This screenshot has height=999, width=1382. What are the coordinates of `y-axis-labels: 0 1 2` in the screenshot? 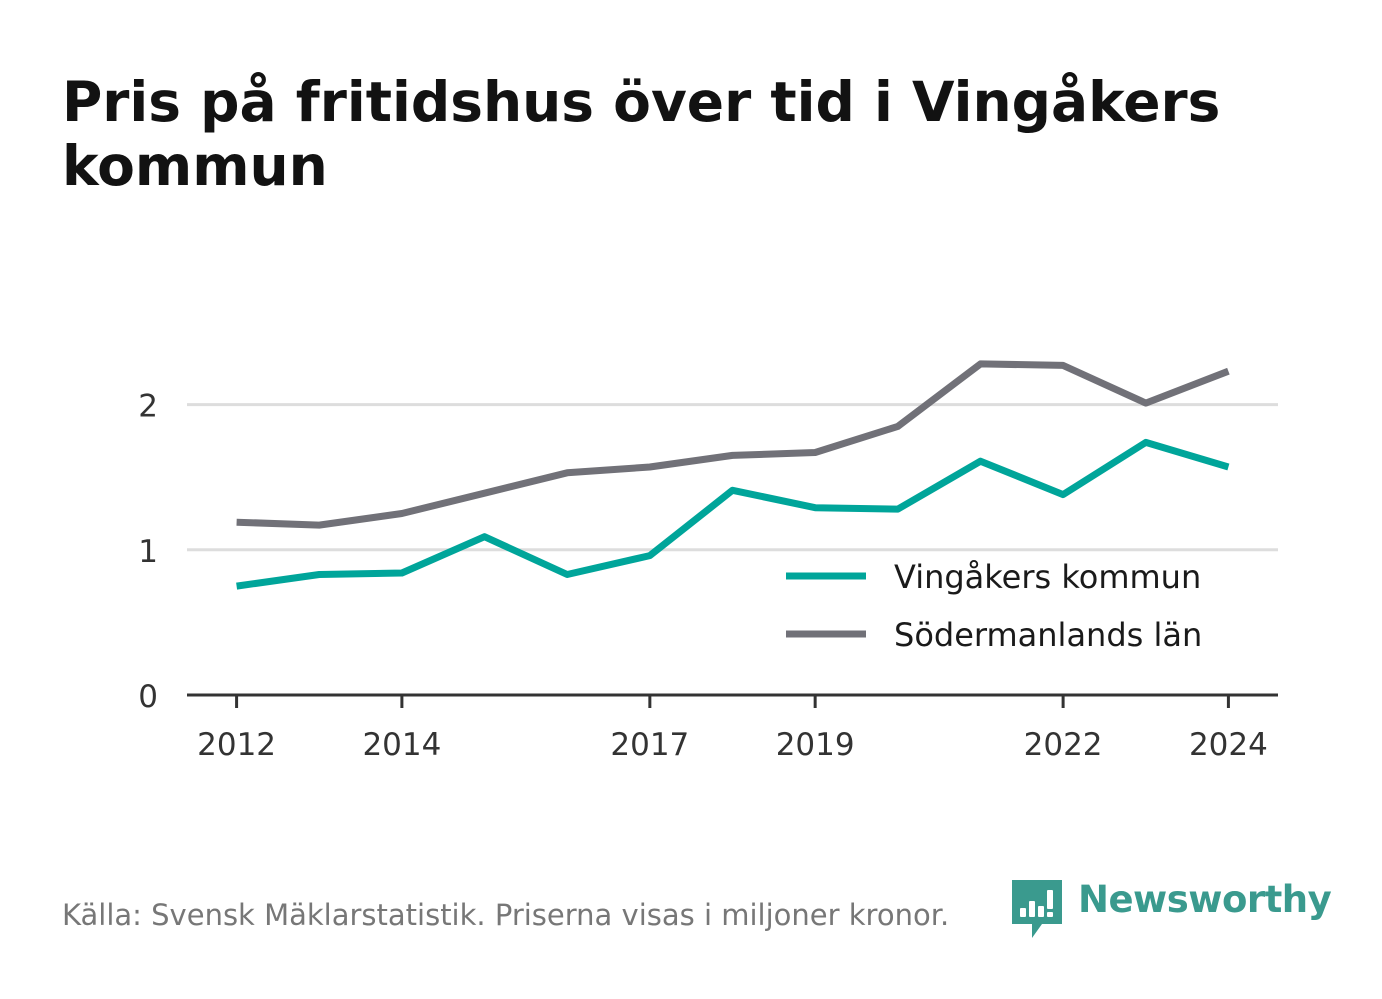 It's located at (148, 552).